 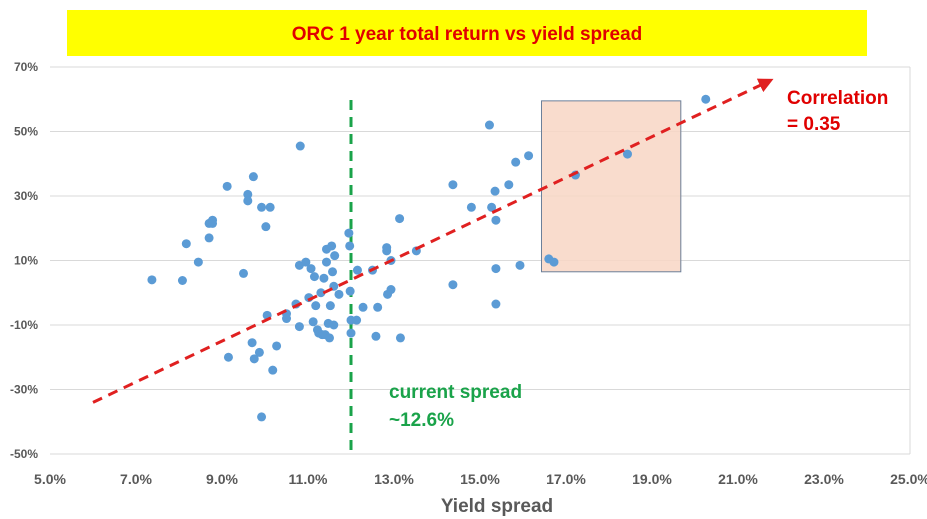 What do you see at coordinates (26, 261) in the screenshot?
I see `y-tick-label: 10%` at bounding box center [26, 261].